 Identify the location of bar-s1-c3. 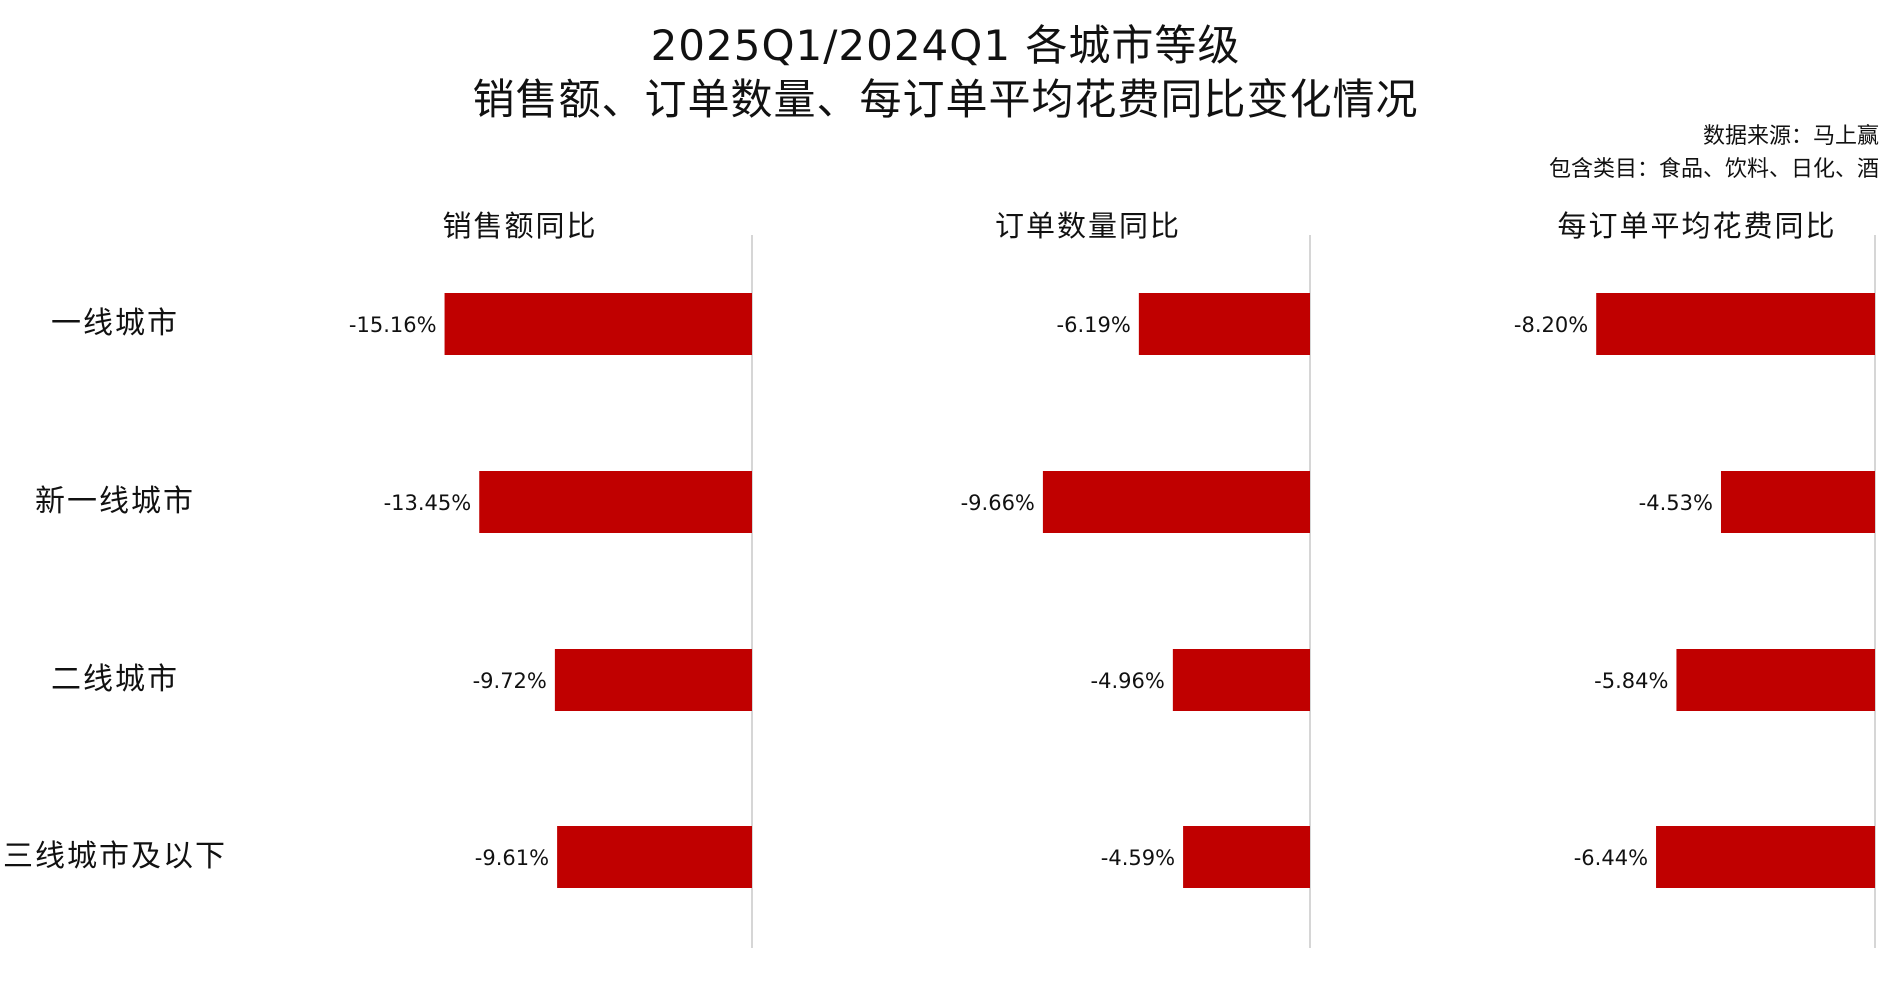
(653, 680).